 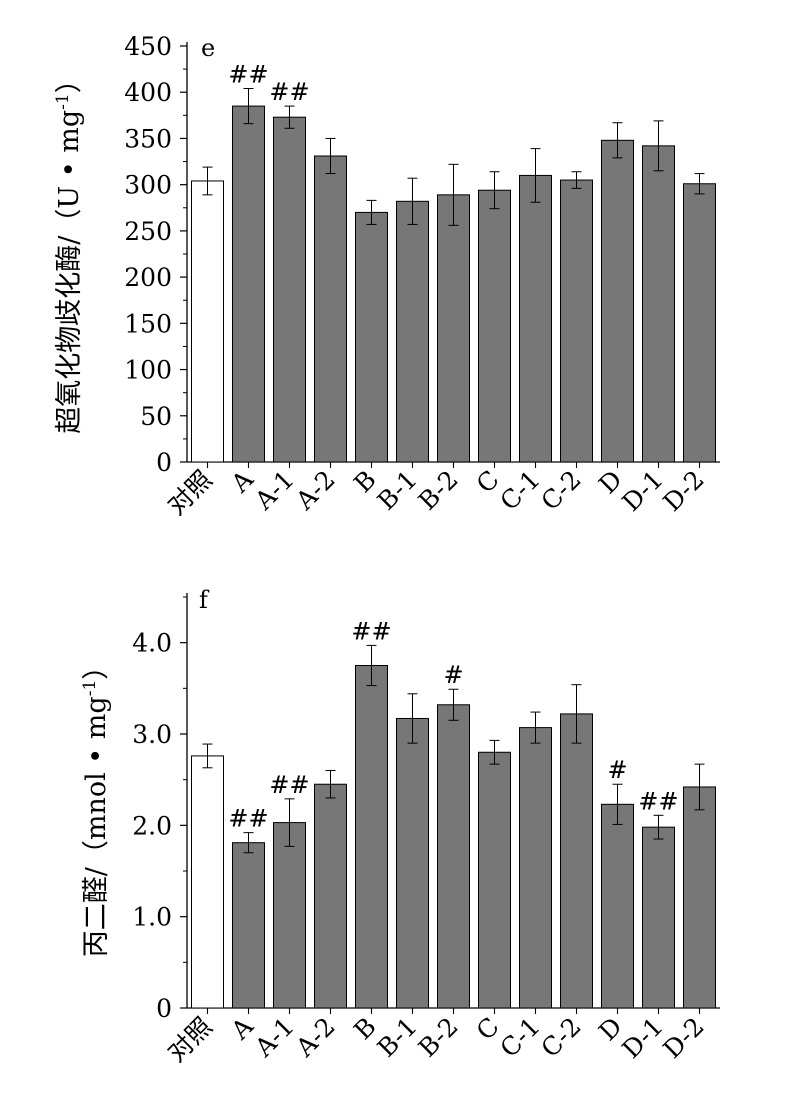 I want to click on y-tick-label: 200, so click(x=148, y=277).